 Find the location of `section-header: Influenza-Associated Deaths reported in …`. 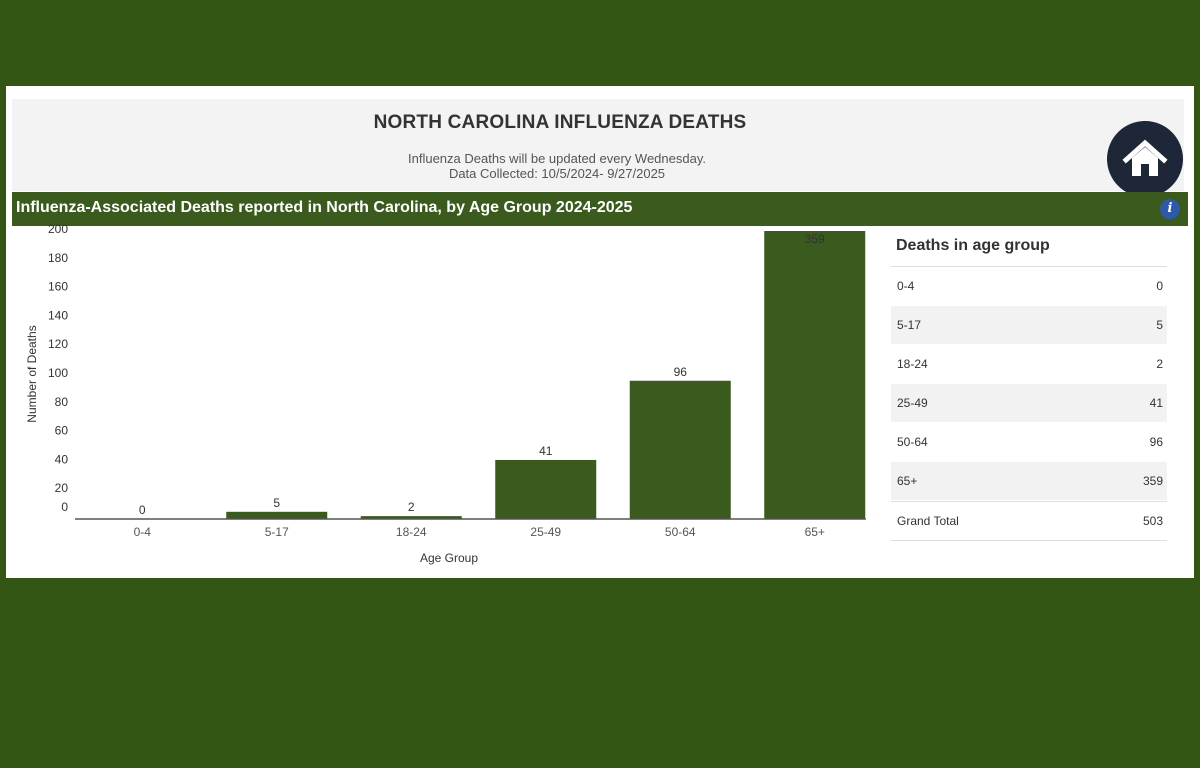

section-header: Influenza-Associated Deaths reported in … is located at coordinates (600, 209).